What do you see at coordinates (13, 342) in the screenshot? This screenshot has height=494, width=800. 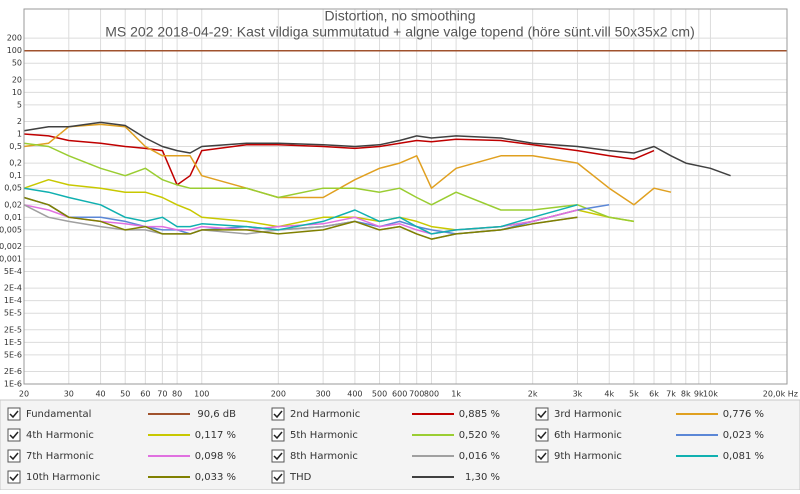 I see `y-tick-label: 1E-5` at bounding box center [13, 342].